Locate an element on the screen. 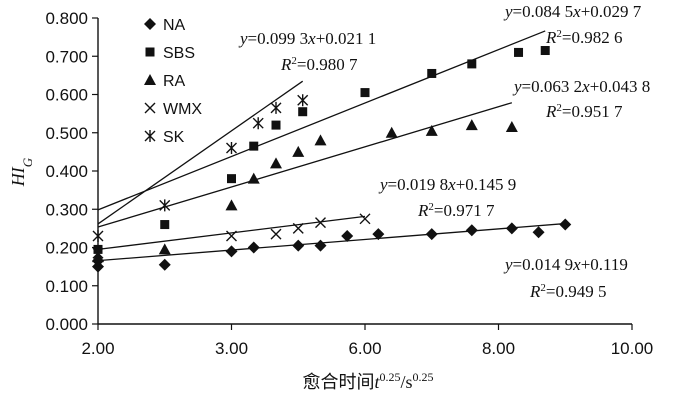  y-tick-label: 0.200 is located at coordinates (66, 248).